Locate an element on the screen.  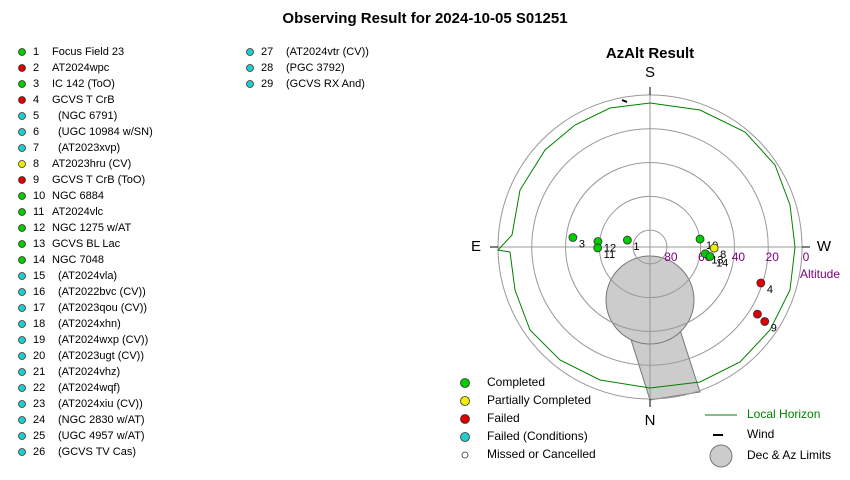
target-name: (UGC 10984 w/SN) is located at coordinates (105, 132).